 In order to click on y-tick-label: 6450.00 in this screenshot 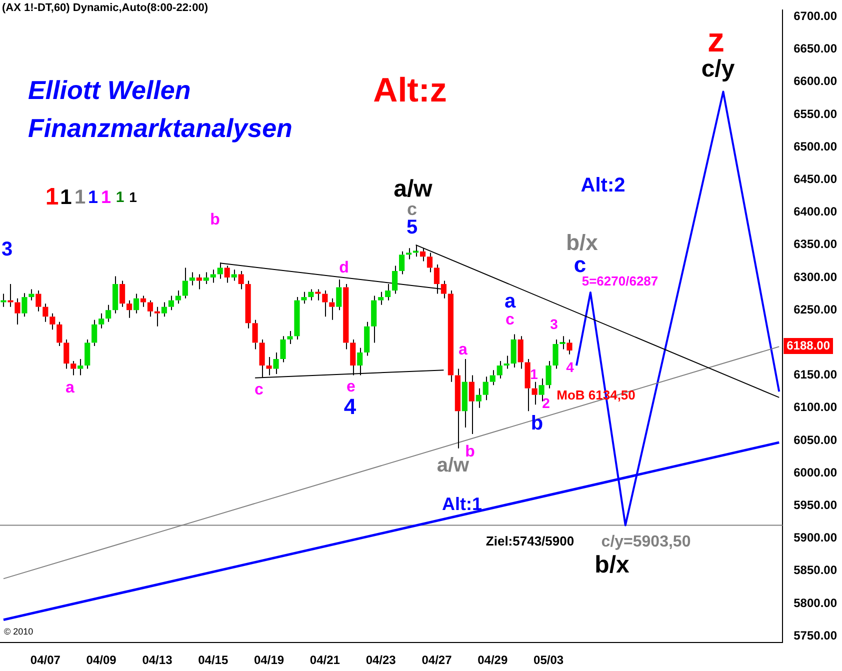, I will do `click(816, 179)`.